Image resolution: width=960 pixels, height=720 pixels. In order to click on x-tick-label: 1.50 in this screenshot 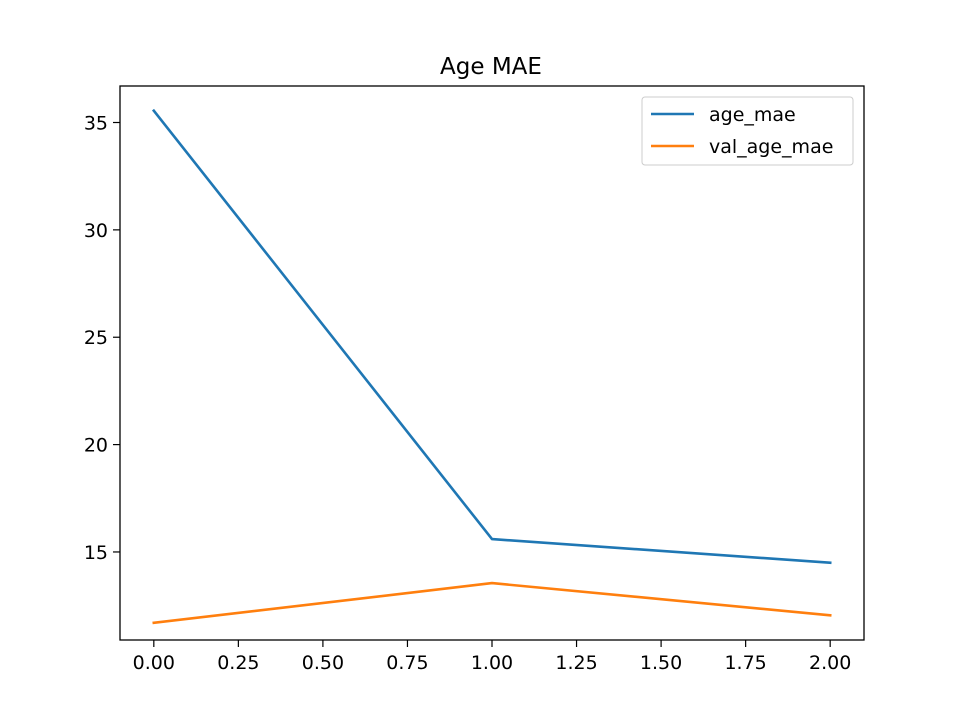, I will do `click(661, 663)`.